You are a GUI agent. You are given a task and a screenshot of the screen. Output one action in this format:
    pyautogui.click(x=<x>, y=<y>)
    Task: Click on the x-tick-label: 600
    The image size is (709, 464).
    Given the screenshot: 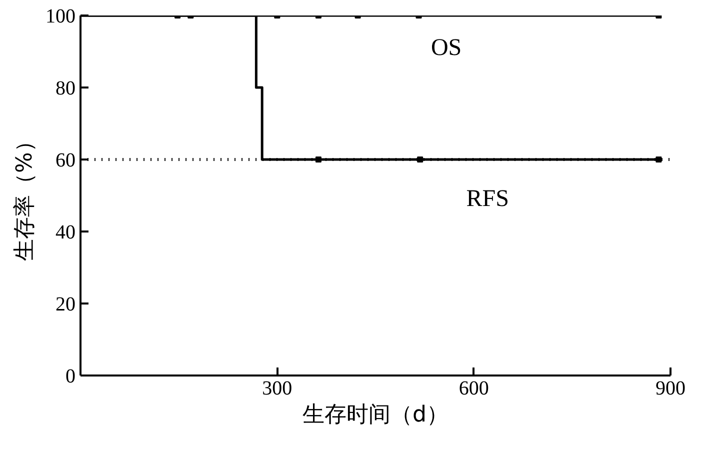 What is the action you would take?
    pyautogui.click(x=473, y=389)
    